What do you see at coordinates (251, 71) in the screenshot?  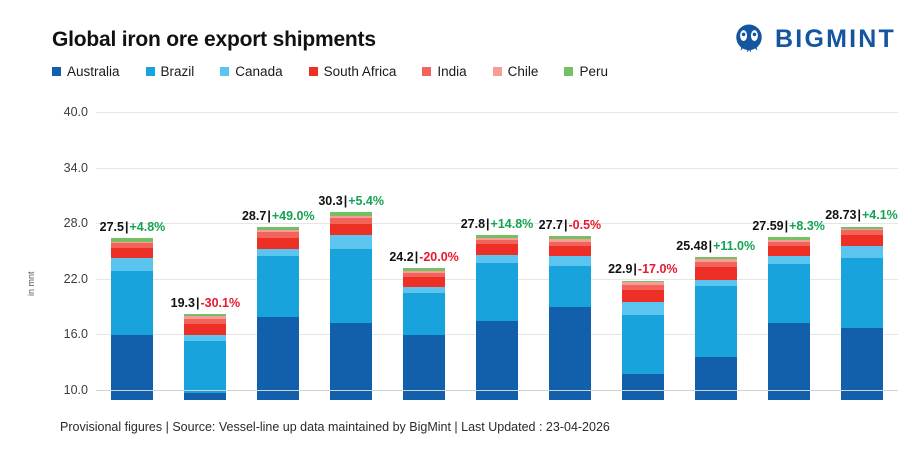 I see `legend-item-canada: Canada` at bounding box center [251, 71].